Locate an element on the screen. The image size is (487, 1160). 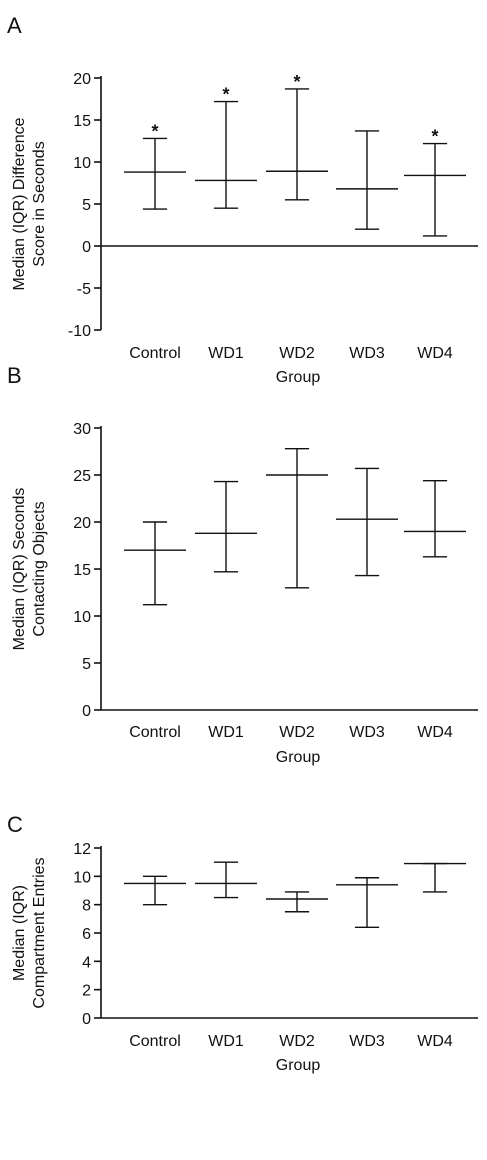
y-axis-title-line: Compartment Entries is located at coordinates (39, 932).